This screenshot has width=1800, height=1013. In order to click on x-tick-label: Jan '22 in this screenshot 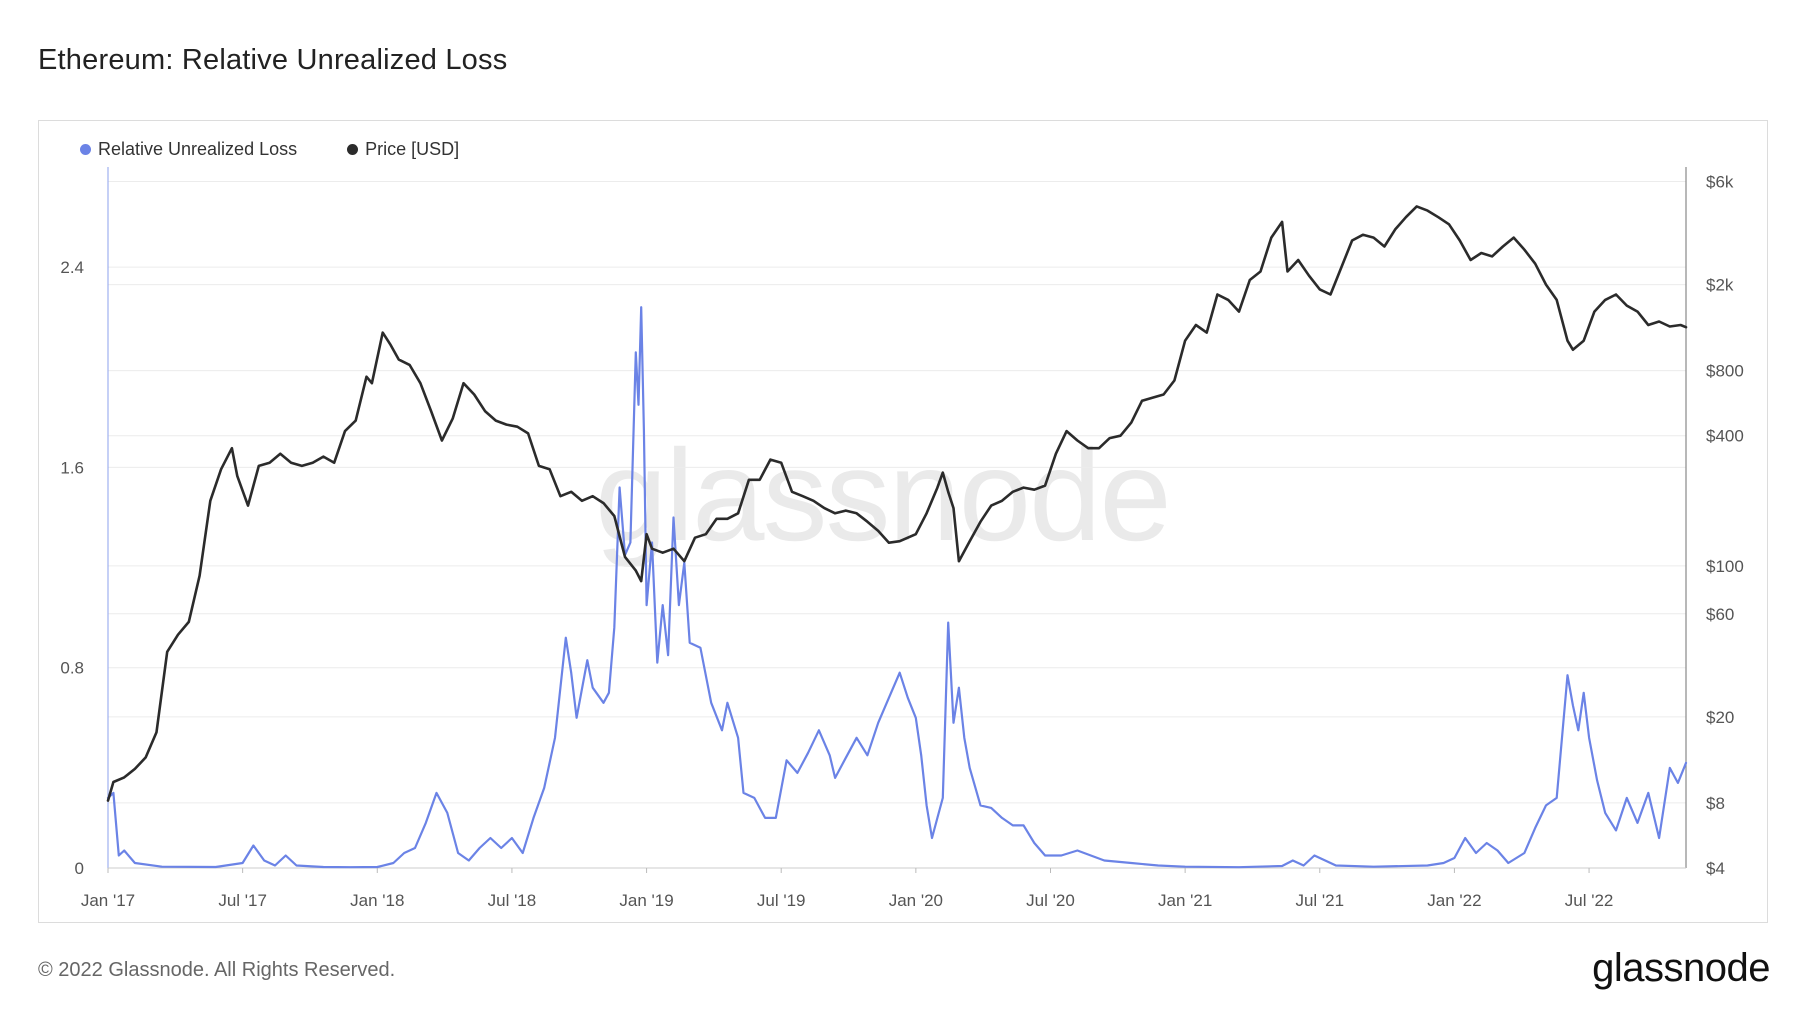, I will do `click(1454, 900)`.